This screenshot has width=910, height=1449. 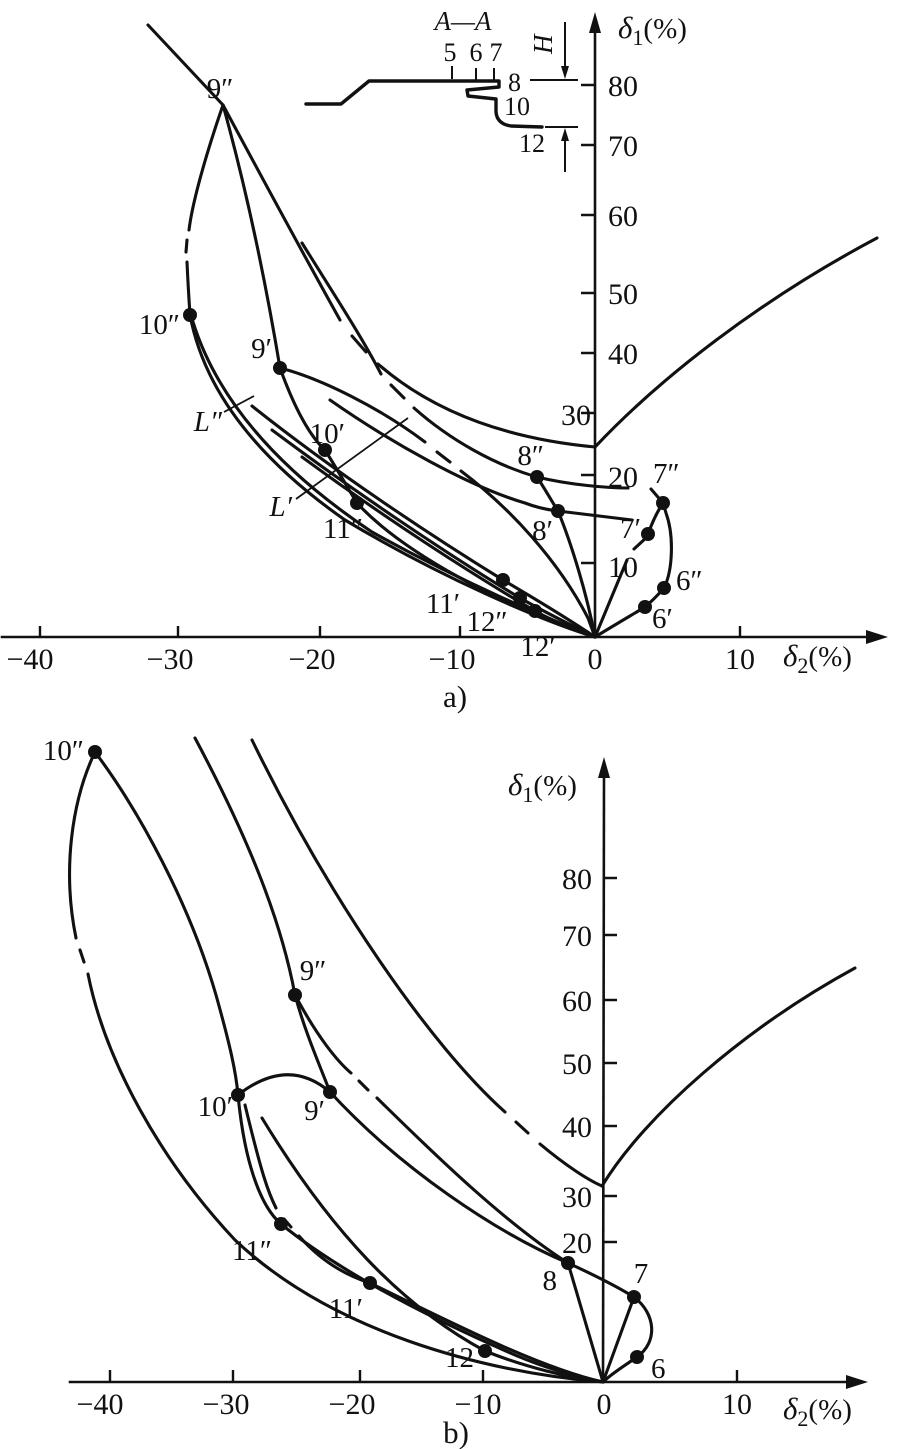 What do you see at coordinates (451, 1309) in the screenshot?
I see `bundle-strand-11p-lower` at bounding box center [451, 1309].